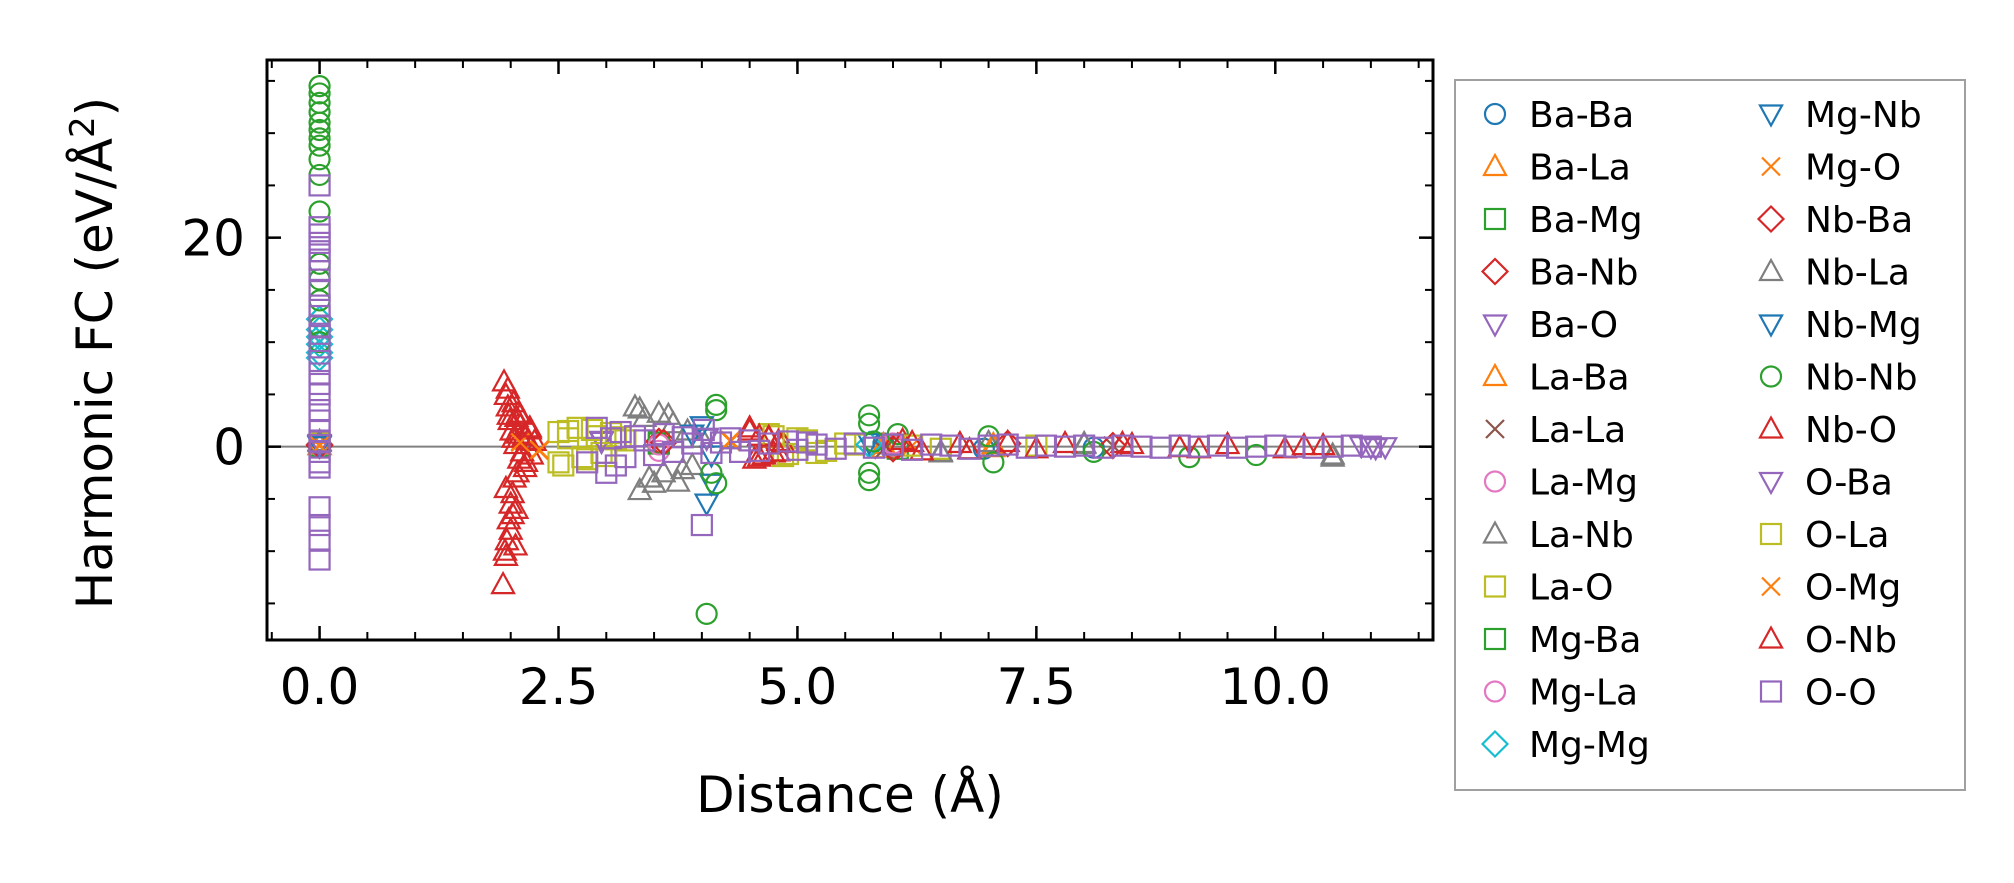  I want to click on legend-item-mg-ba: Mg-Ba, so click(1562, 640).